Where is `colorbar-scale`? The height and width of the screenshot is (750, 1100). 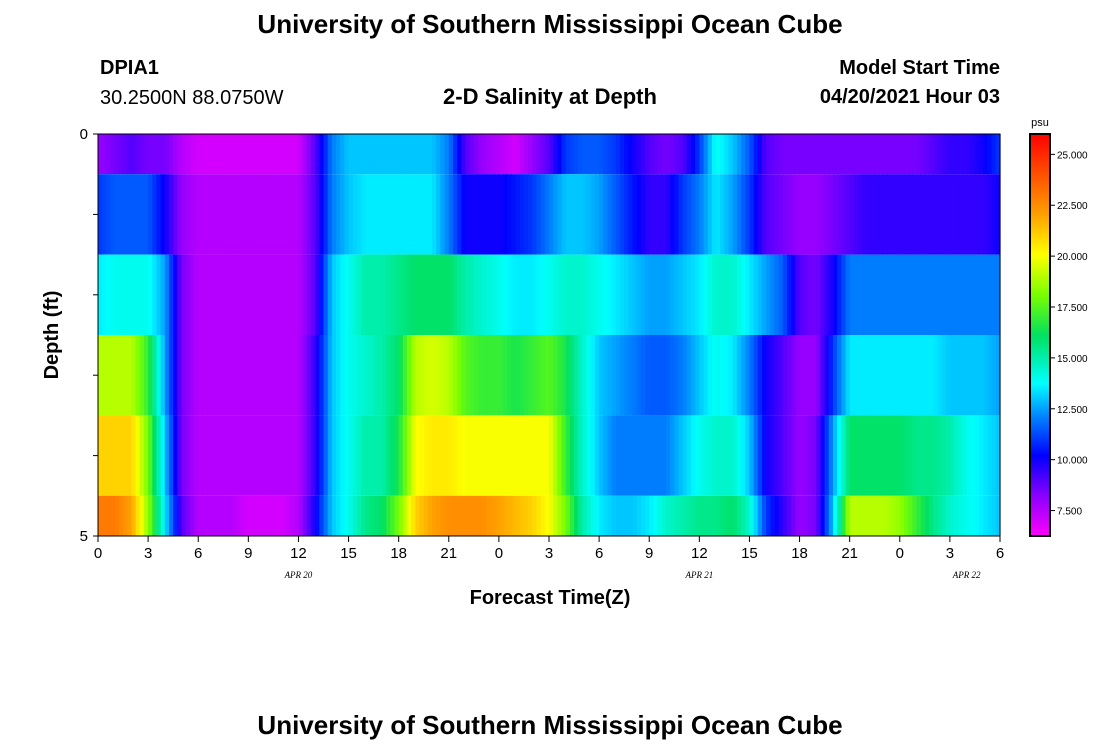
colorbar-scale is located at coordinates (1040, 335).